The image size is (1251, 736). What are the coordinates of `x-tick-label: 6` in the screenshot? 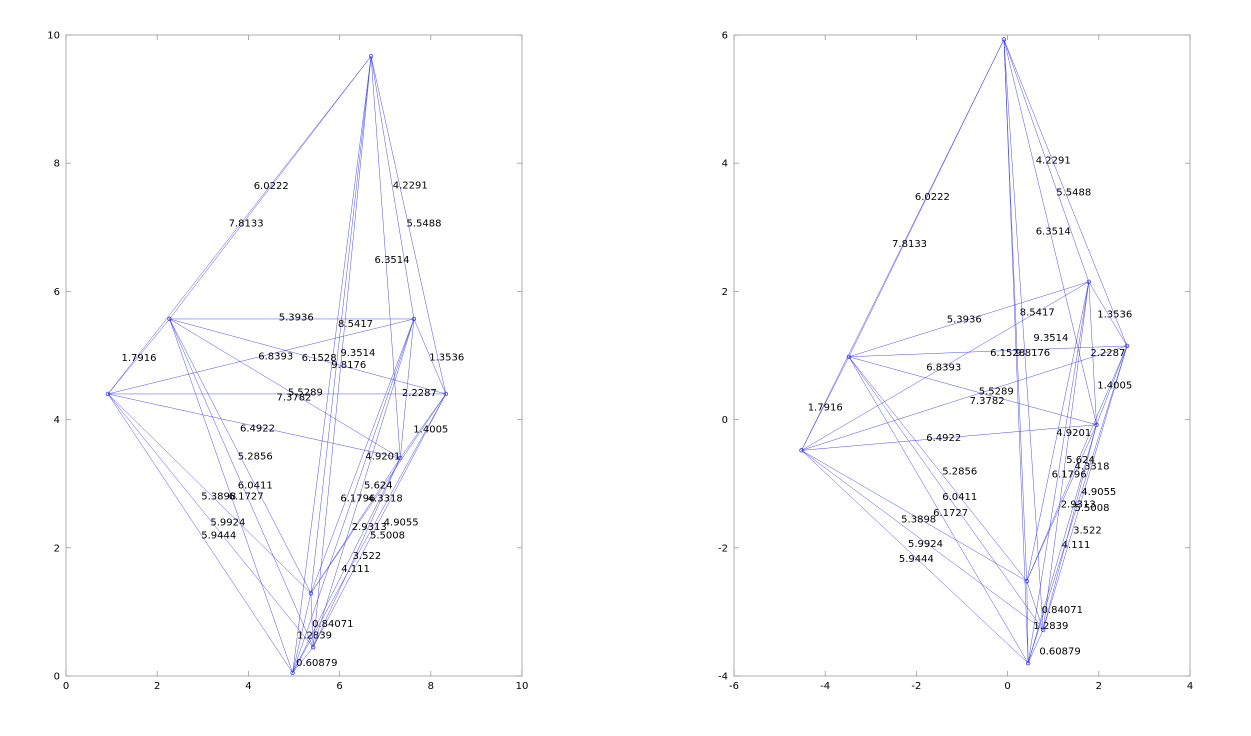 It's located at (339, 686).